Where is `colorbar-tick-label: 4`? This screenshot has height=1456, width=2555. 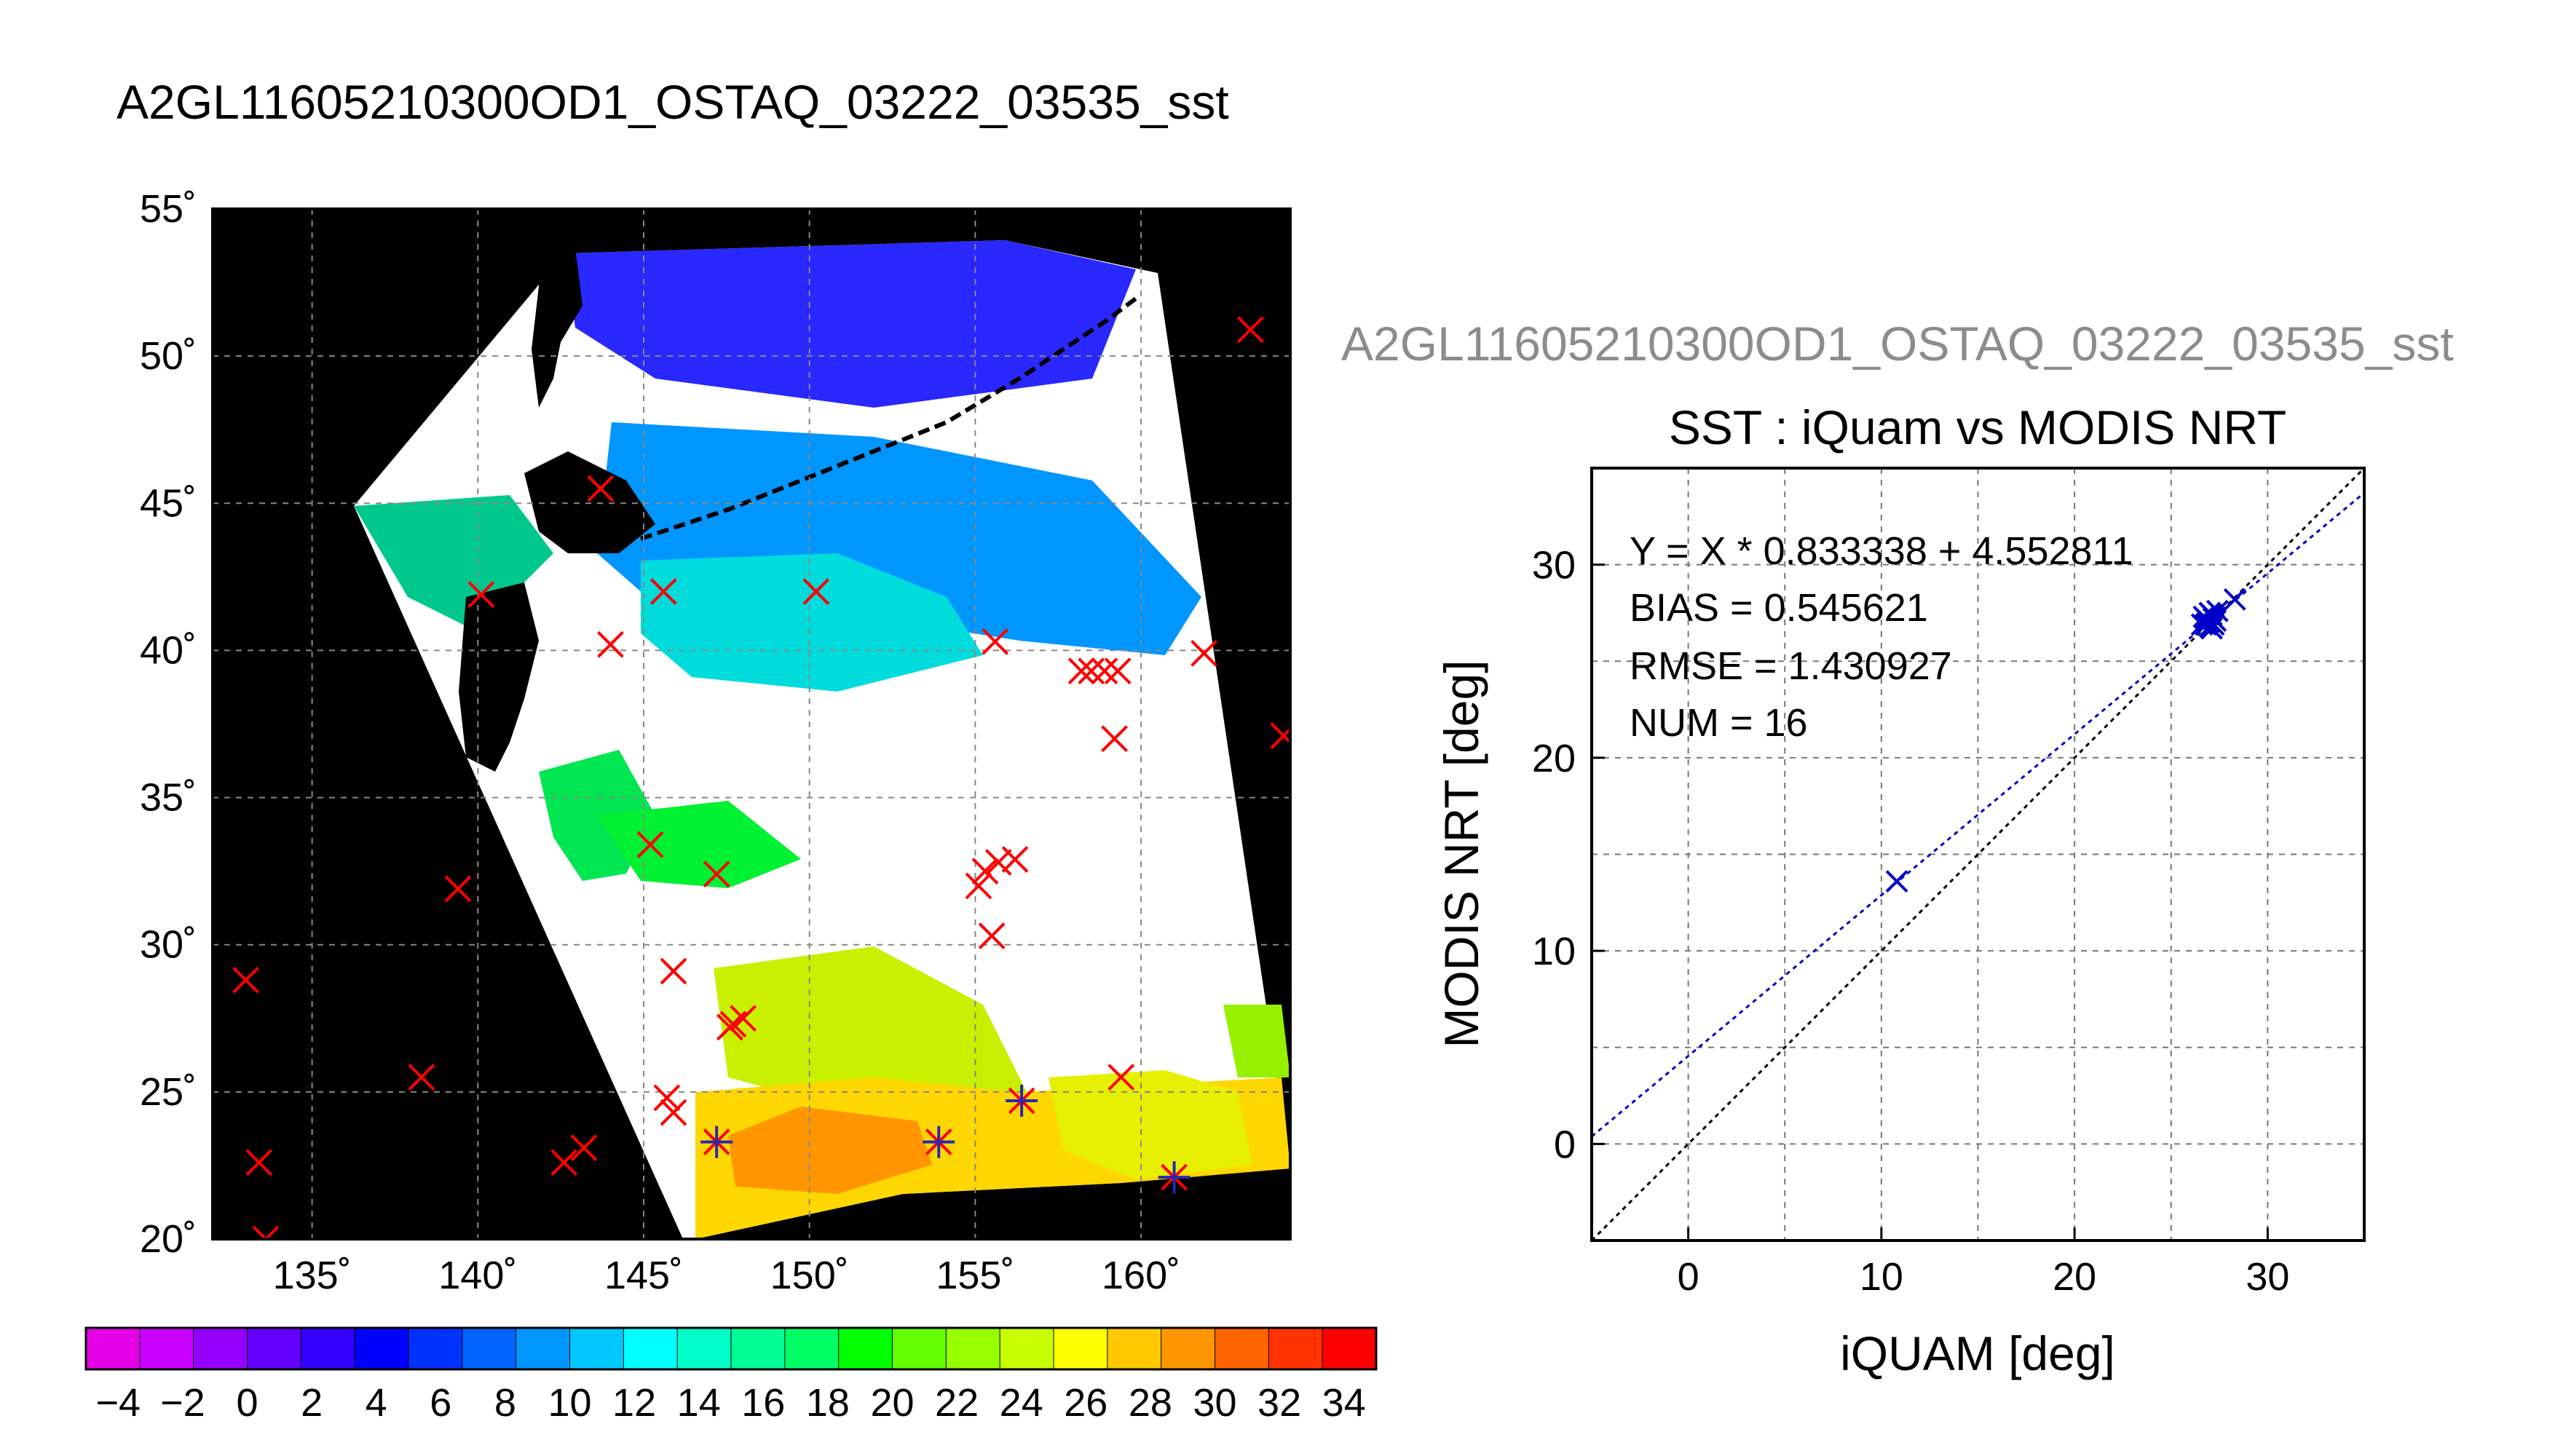 colorbar-tick-label: 4 is located at coordinates (376, 1403).